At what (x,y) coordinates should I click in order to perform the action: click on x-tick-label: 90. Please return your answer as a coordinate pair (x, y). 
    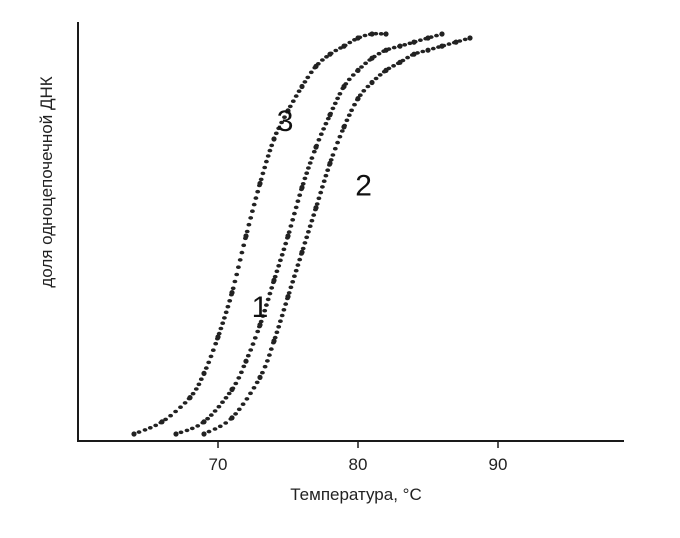
    Looking at the image, I should click on (498, 464).